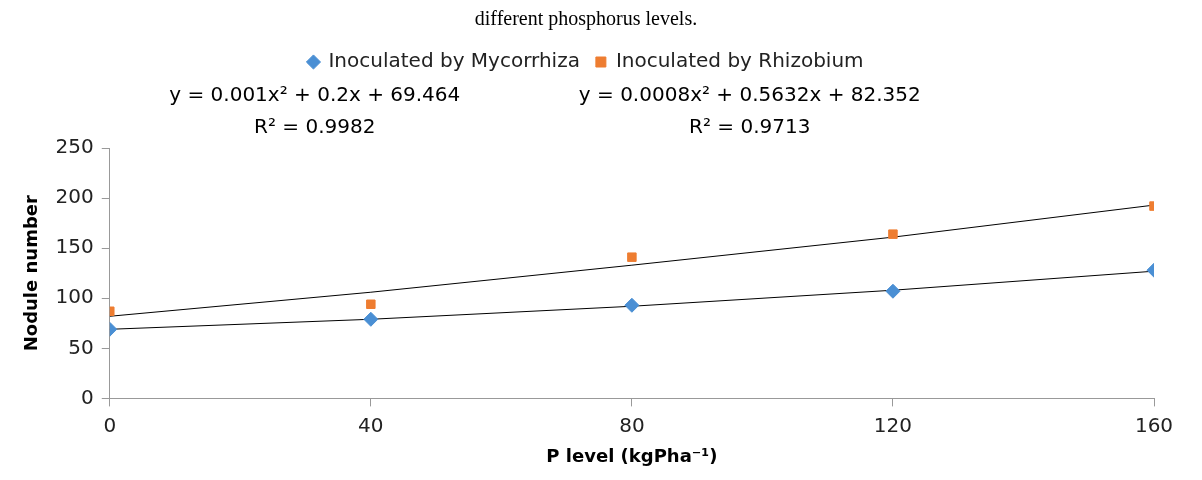  What do you see at coordinates (74, 246) in the screenshot?
I see `y-tick-label: 150` at bounding box center [74, 246].